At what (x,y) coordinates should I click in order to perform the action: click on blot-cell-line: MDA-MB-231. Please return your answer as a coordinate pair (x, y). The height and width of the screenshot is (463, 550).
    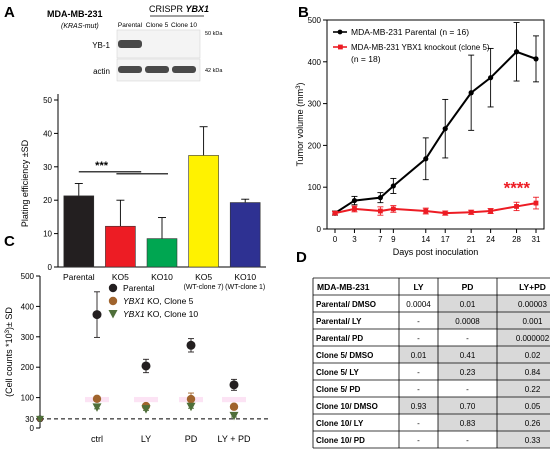
    Looking at the image, I should click on (75, 14).